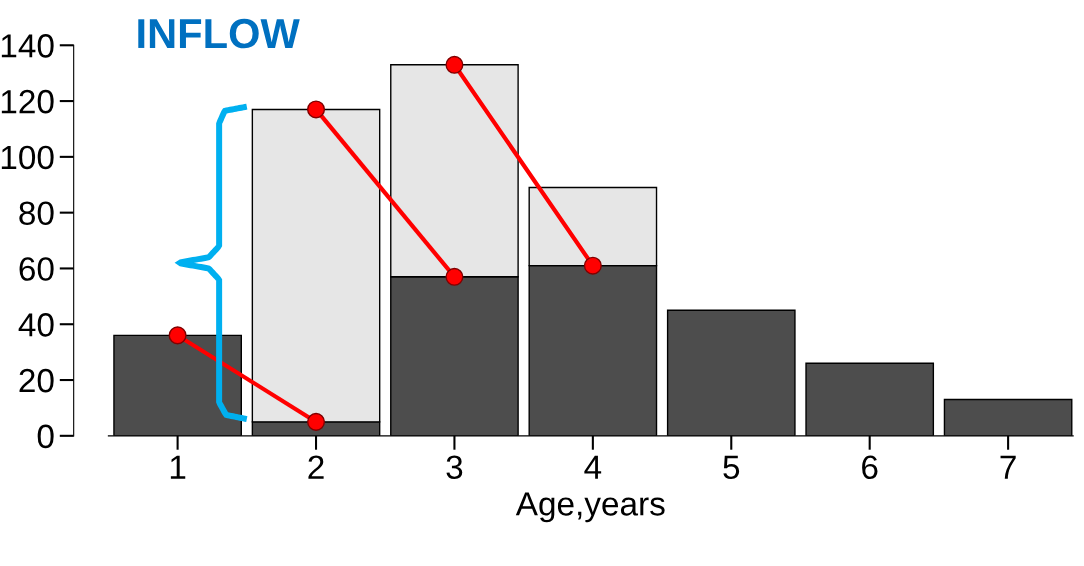 This screenshot has width=1084, height=566. Describe the element at coordinates (1008, 467) in the screenshot. I see `x-tick-label: 7` at that location.